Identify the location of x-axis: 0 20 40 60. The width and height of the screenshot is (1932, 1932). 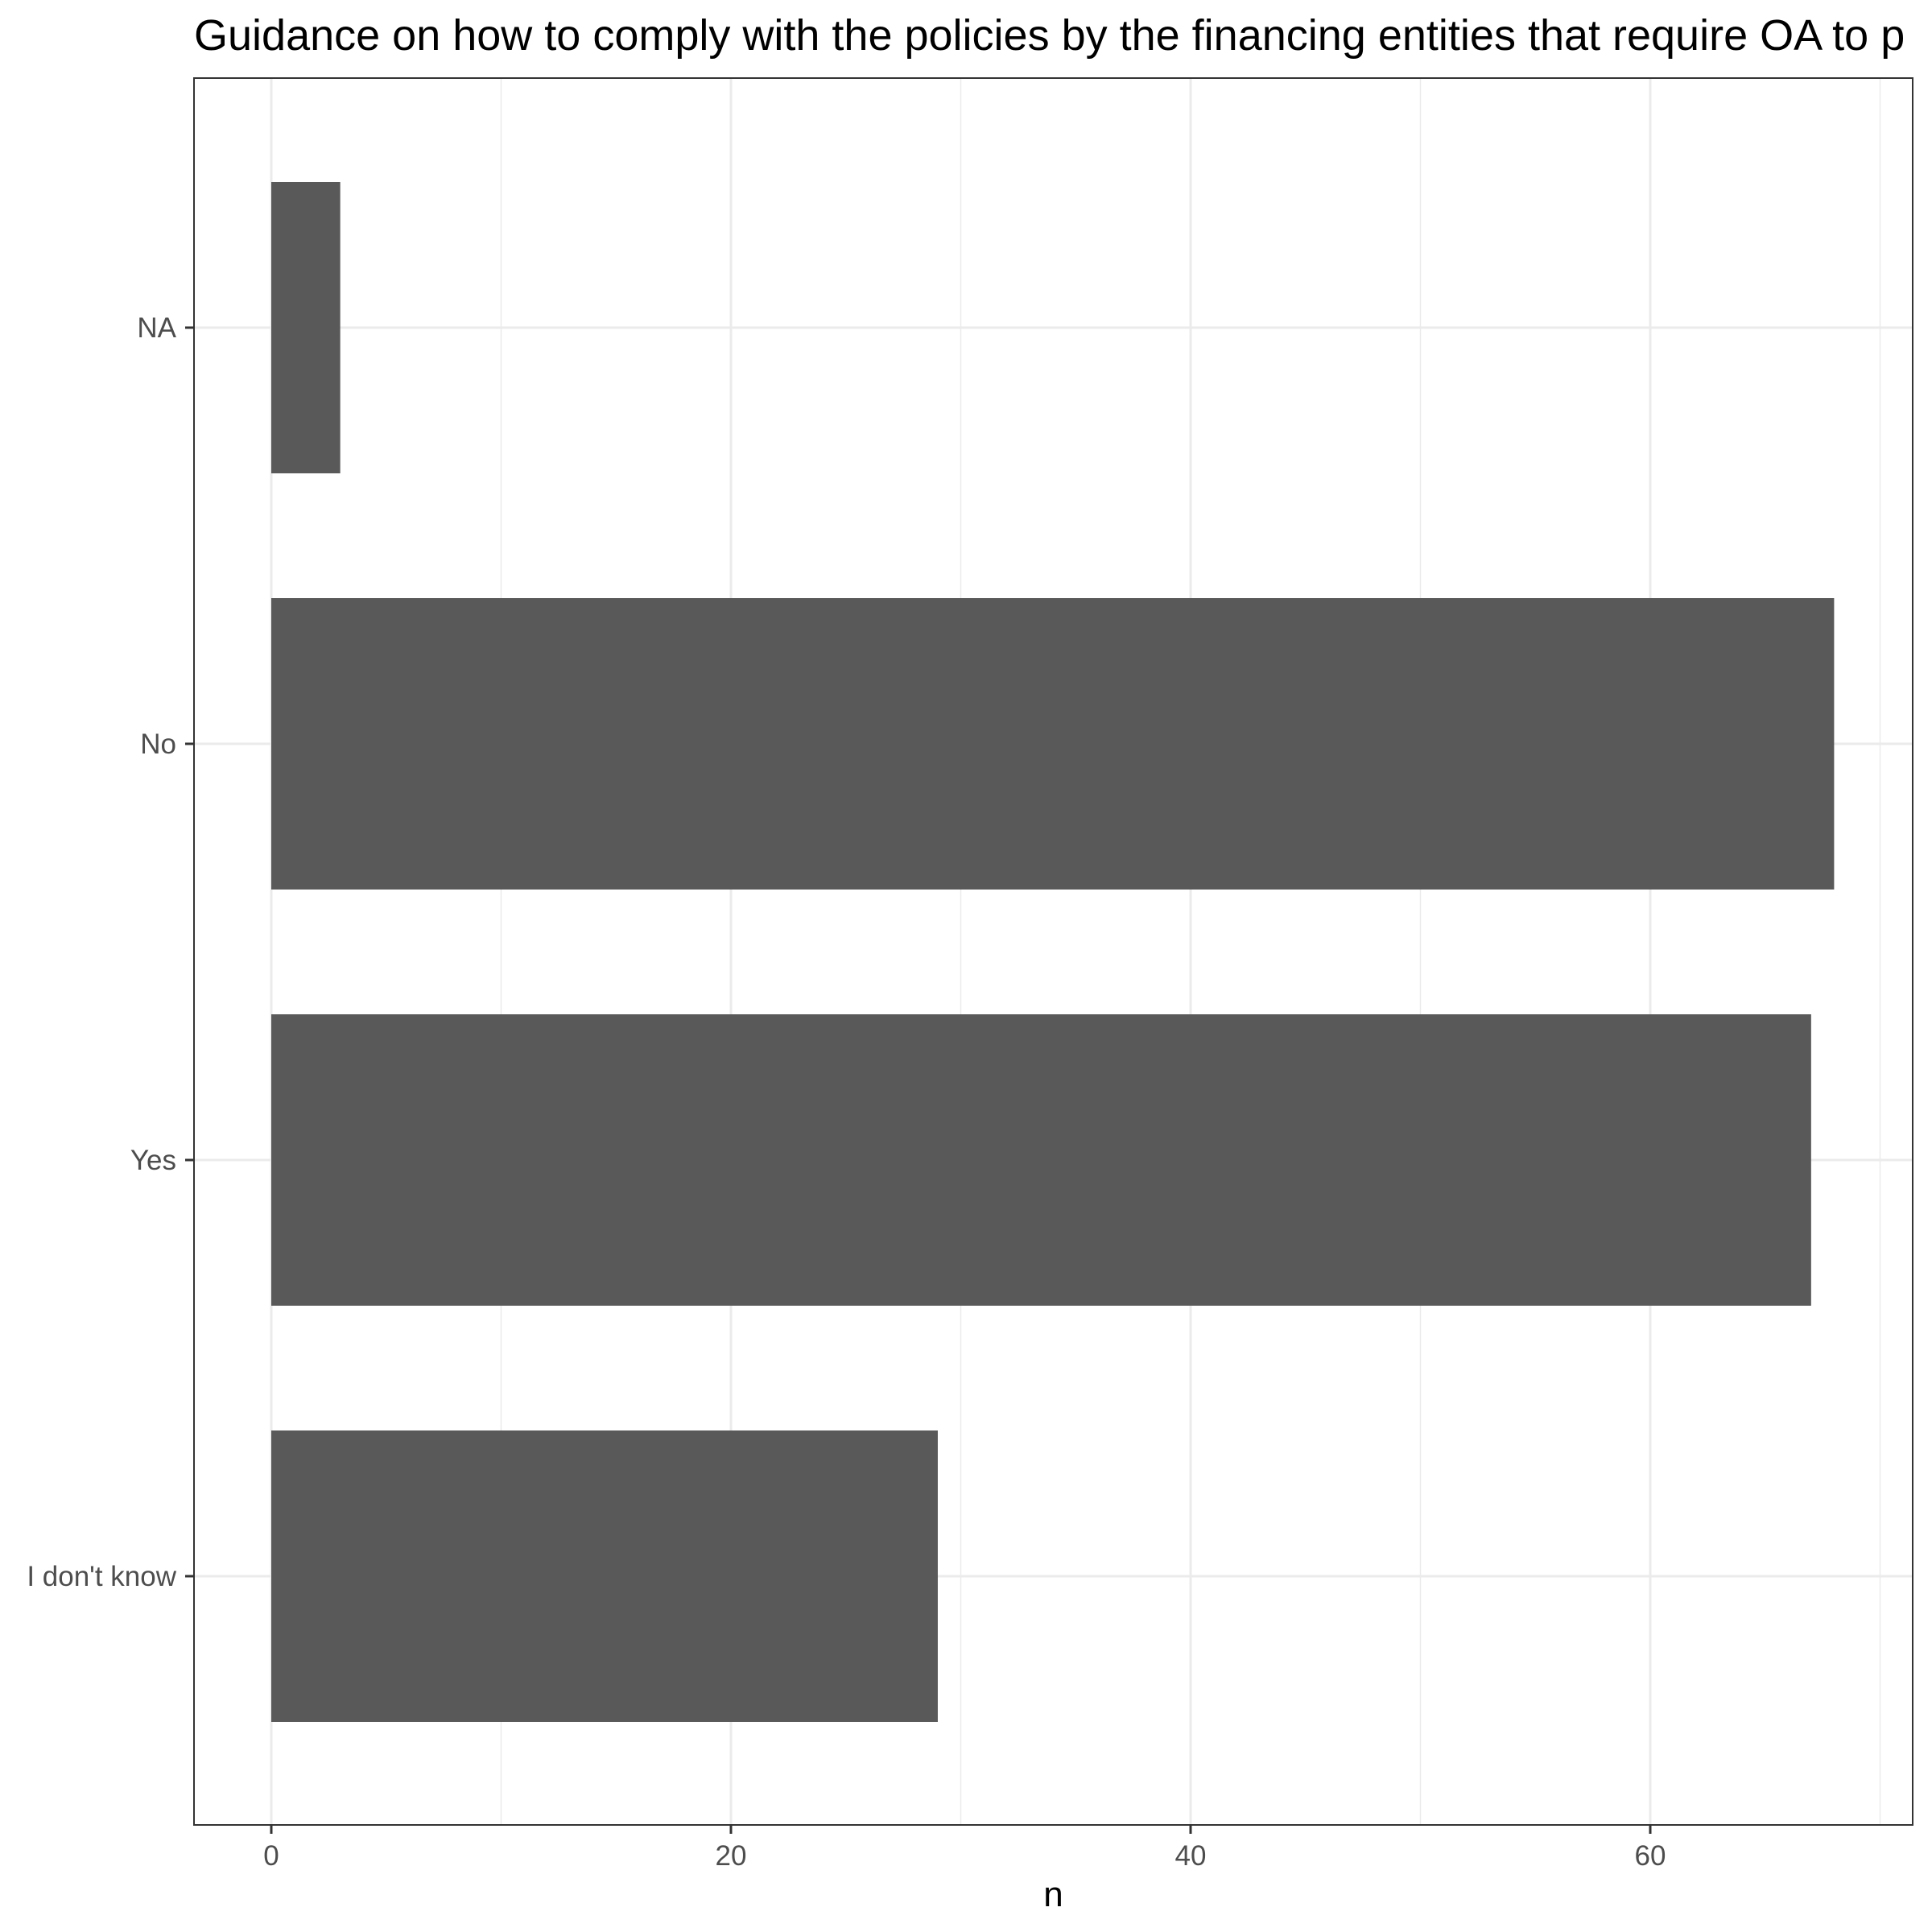
(965, 1849).